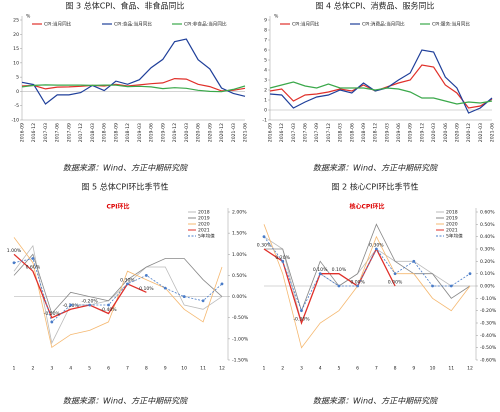  I want to click on x-tick-label: 2016-09, so click(23, 132).